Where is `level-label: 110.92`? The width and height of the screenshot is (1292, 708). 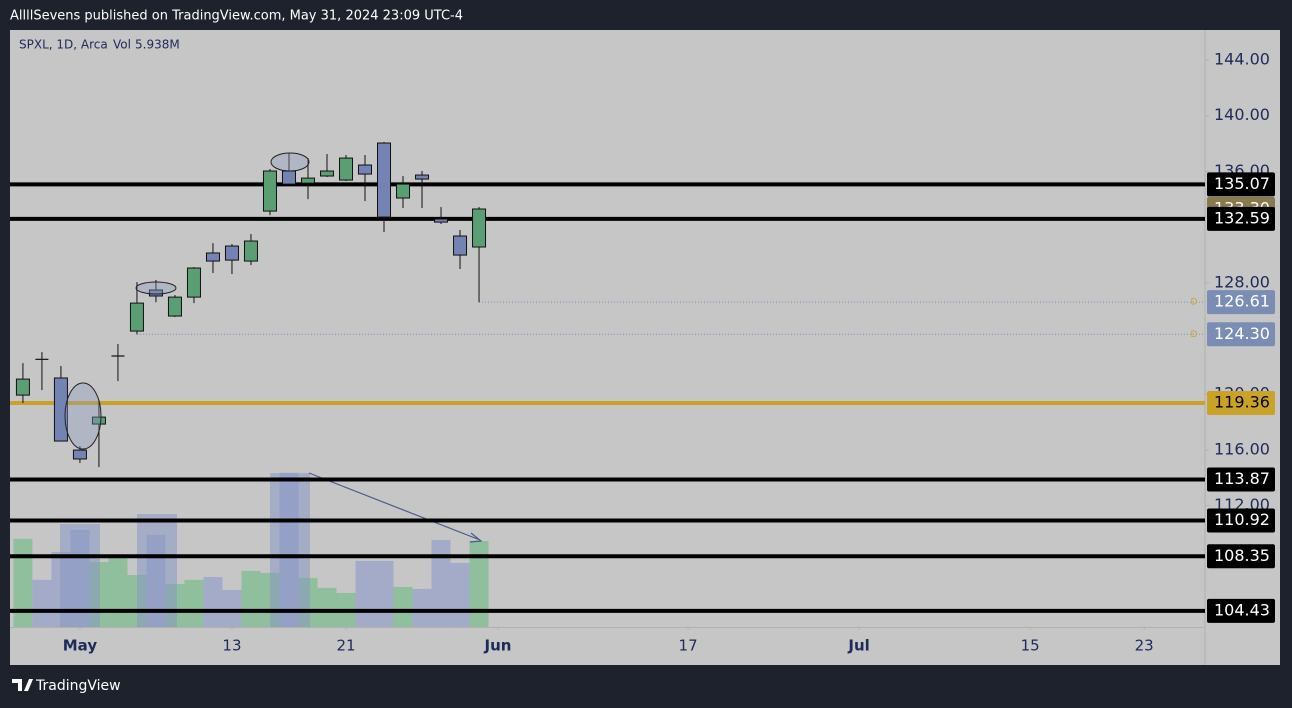 level-label: 110.92 is located at coordinates (1242, 519).